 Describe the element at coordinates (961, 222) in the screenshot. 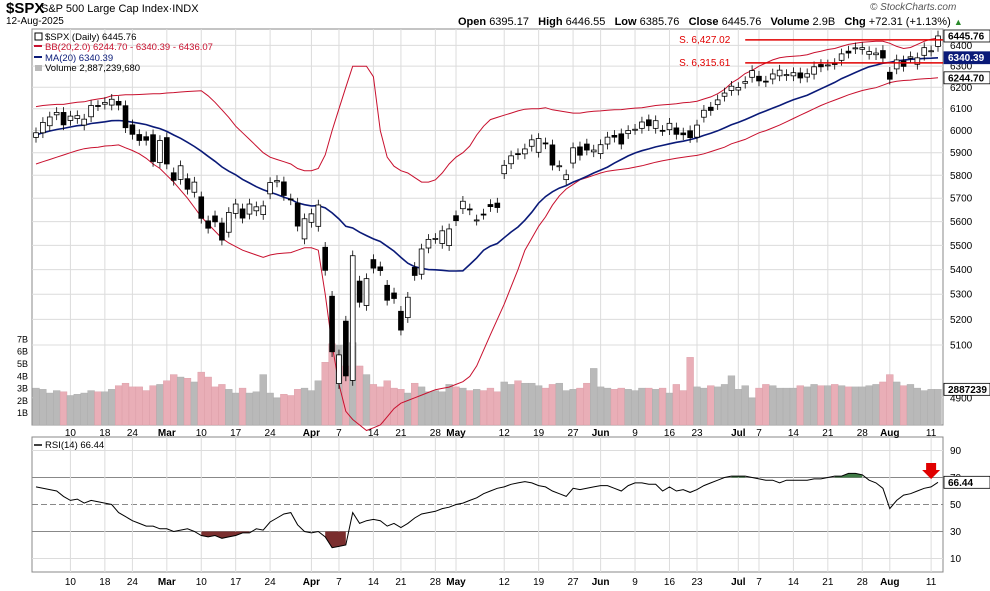

I see `y-tick-label: 5600` at that location.